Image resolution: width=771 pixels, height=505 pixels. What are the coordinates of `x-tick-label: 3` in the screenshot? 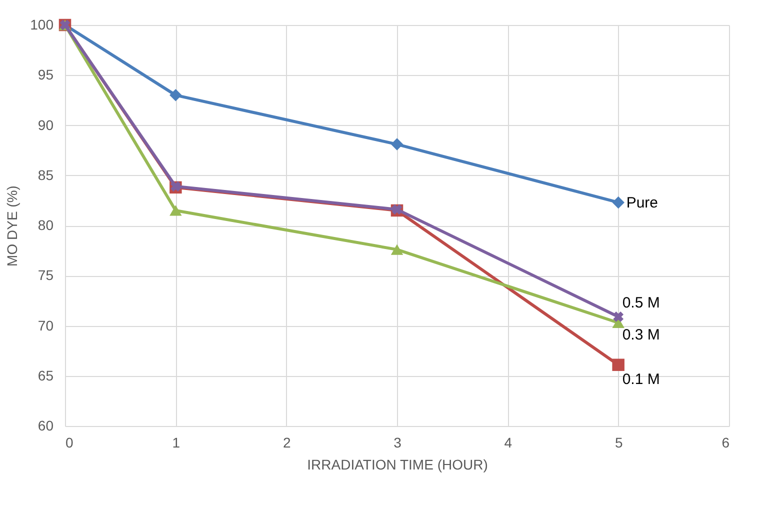 It's located at (398, 442).